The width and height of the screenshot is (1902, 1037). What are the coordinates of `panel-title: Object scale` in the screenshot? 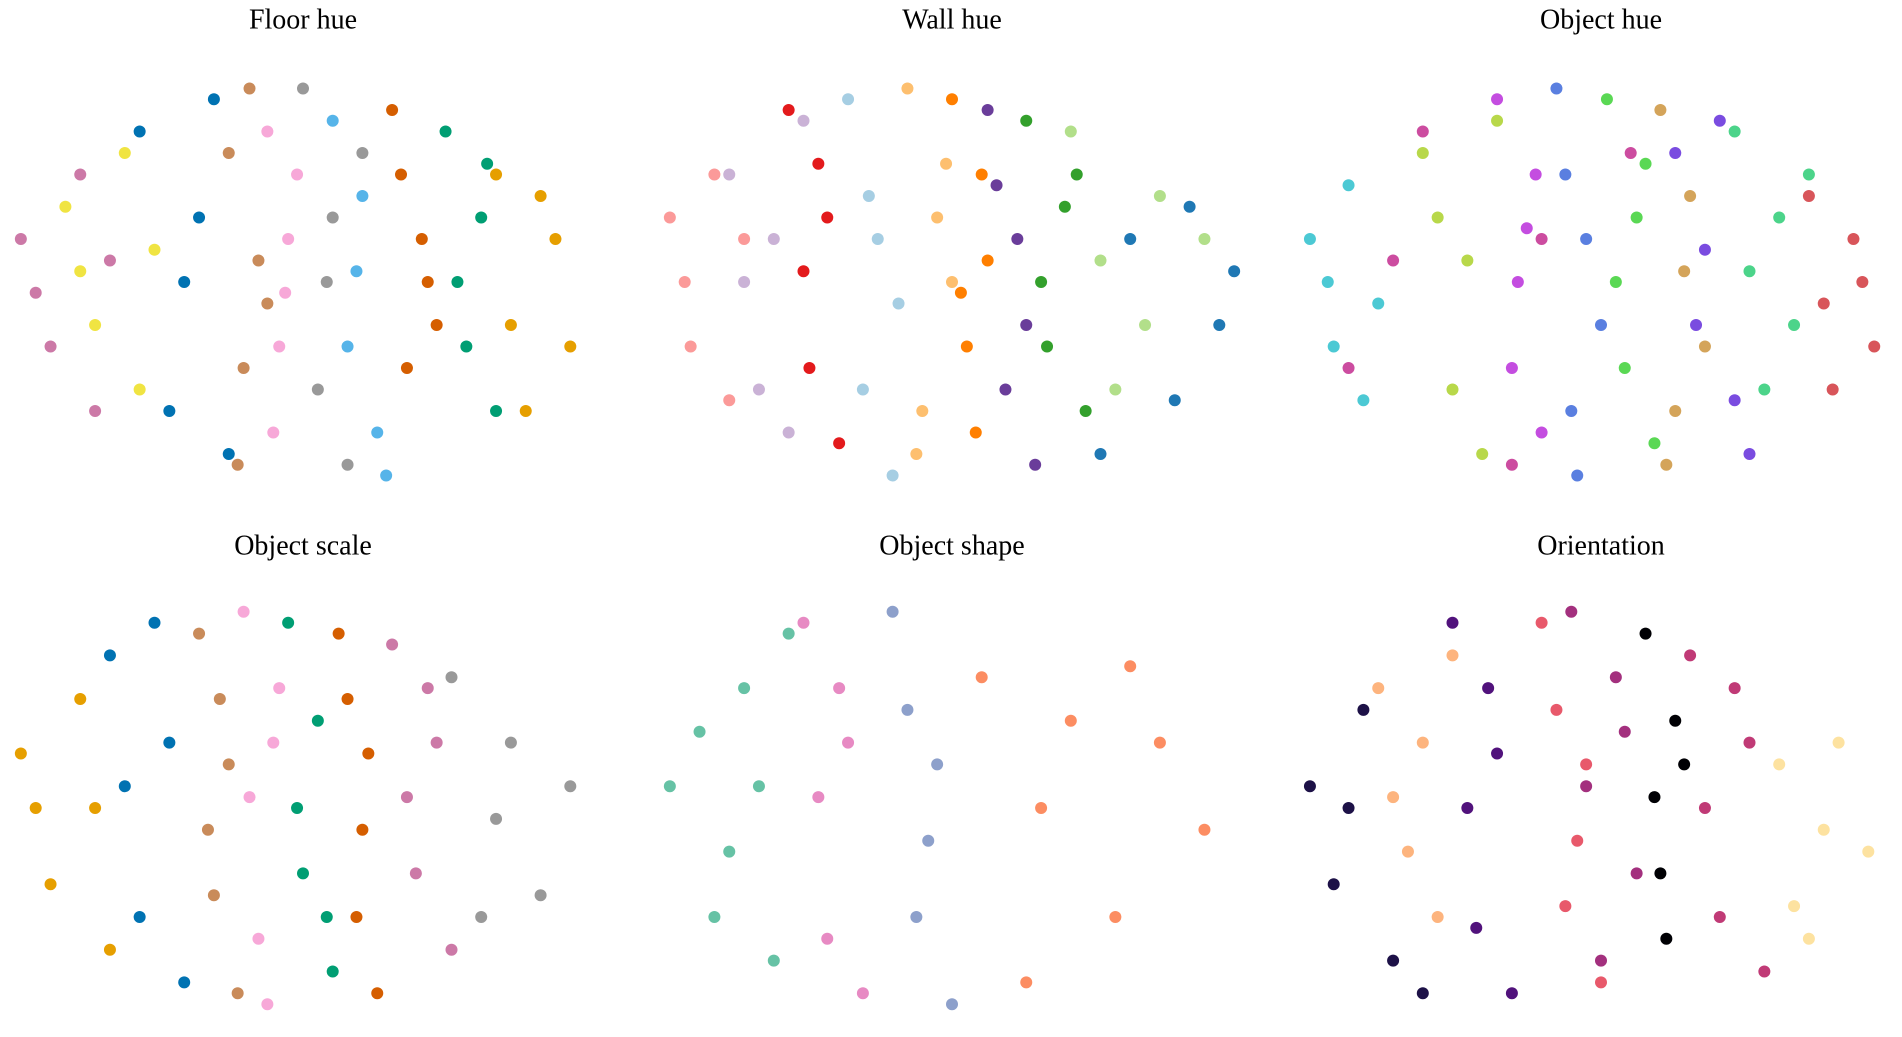 It's located at (303, 545).